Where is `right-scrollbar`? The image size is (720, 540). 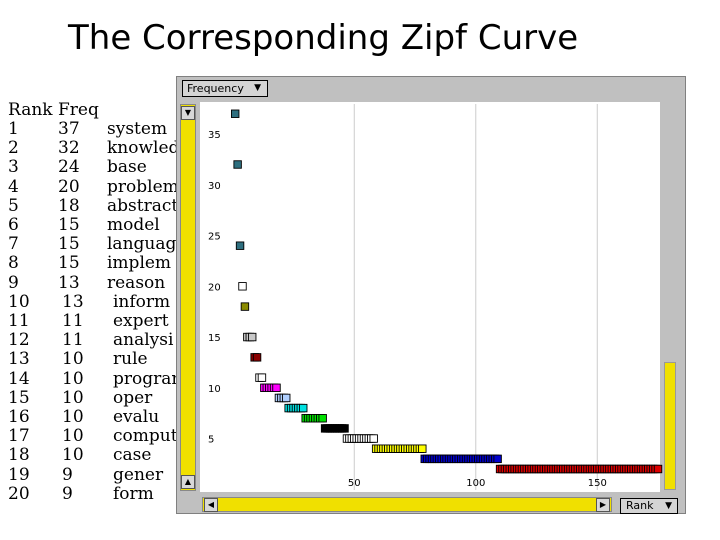 right-scrollbar is located at coordinates (670, 426).